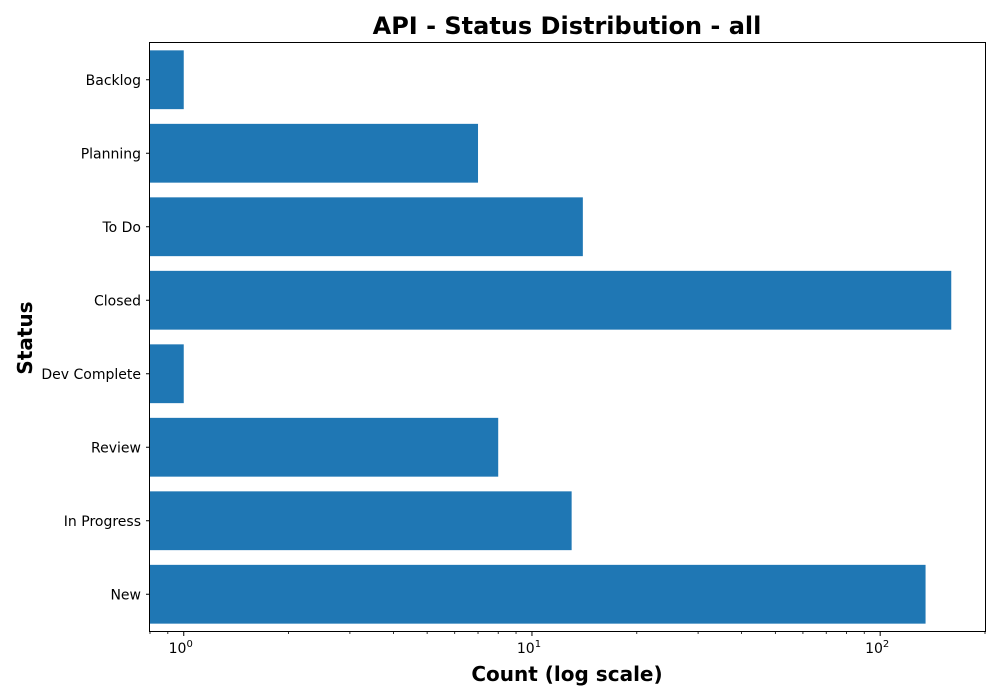  Describe the element at coordinates (102, 522) in the screenshot. I see `y-tick-label-in-progress: In Progress` at that location.